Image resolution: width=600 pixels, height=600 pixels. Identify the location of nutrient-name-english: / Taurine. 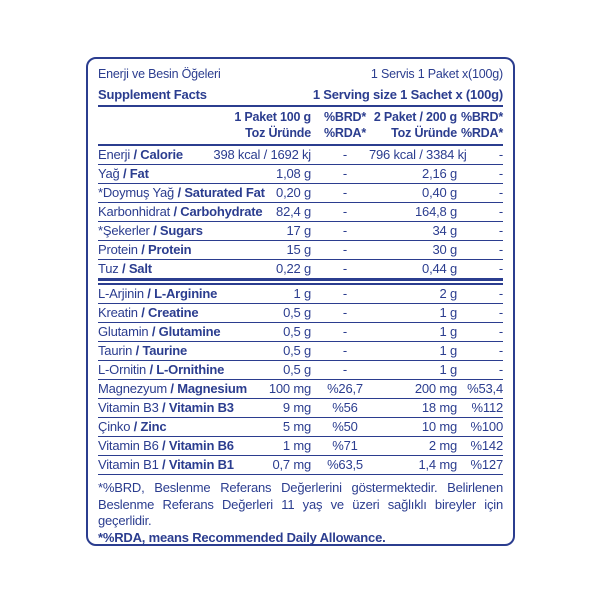
(161, 350).